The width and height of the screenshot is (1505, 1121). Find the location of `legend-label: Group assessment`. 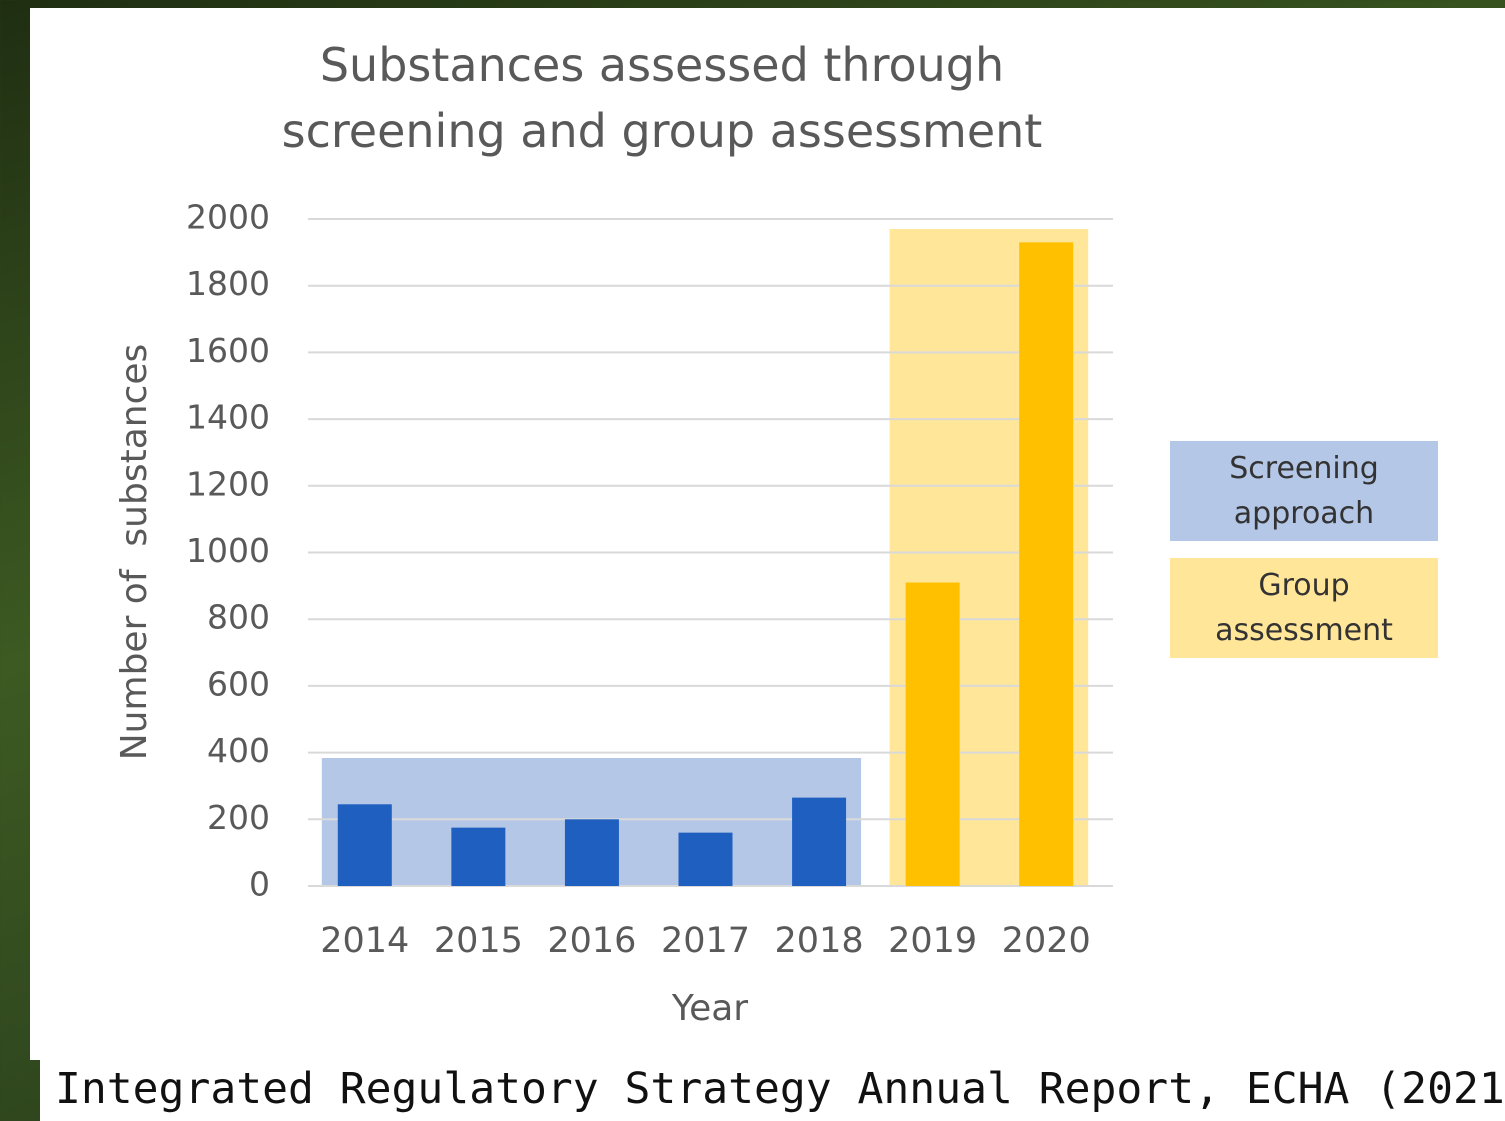

legend-label: Group assessment is located at coordinates (1304, 608).